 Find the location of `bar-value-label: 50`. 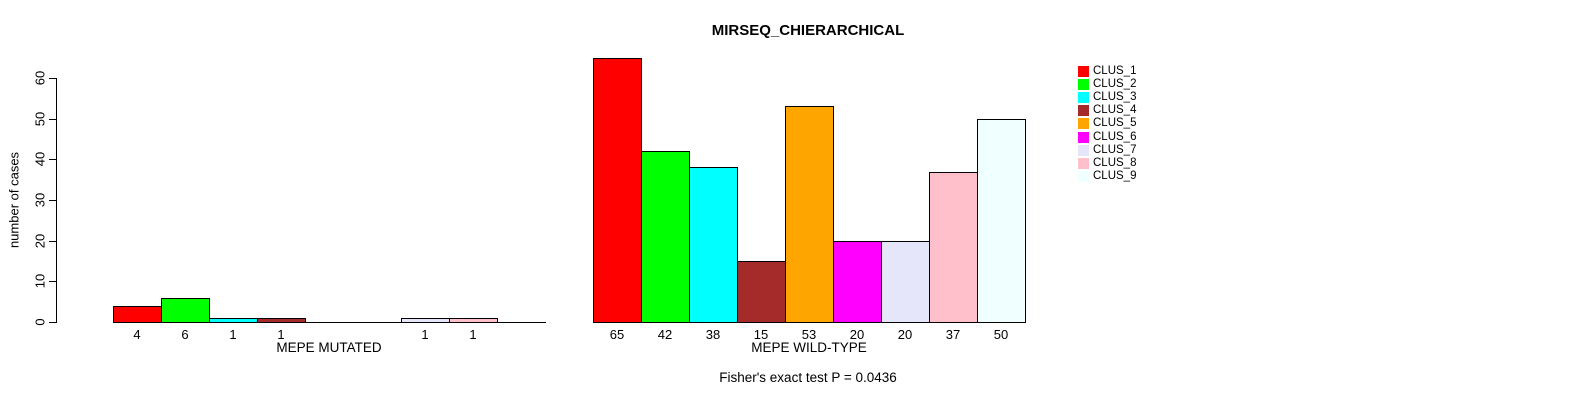

bar-value-label: 50 is located at coordinates (1001, 334).